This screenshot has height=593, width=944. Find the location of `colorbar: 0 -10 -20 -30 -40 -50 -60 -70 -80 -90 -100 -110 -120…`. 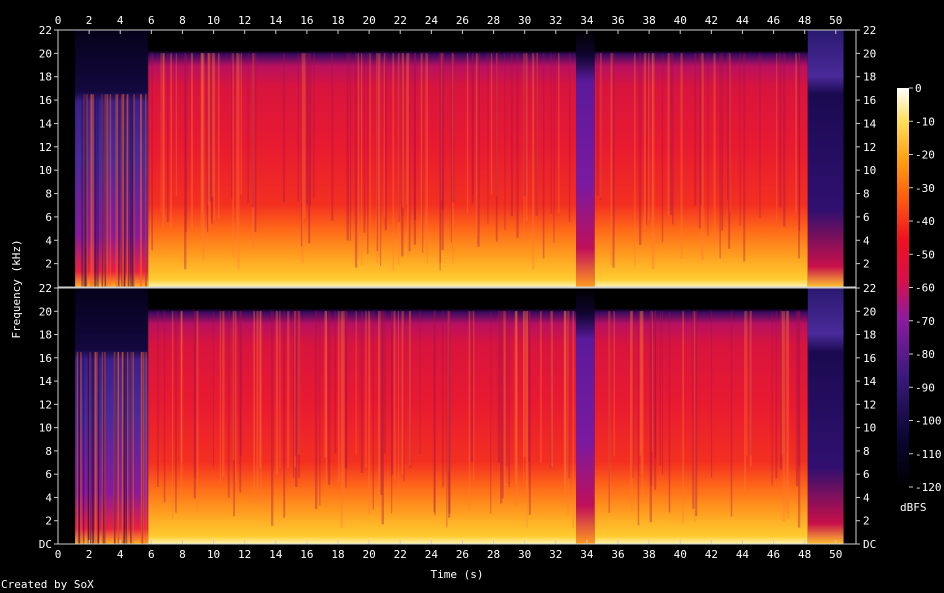

colorbar: 0 -10 -20 -30 -40 -50 -60 -70 -80 -90 -100 -110 -120… is located at coordinates (919, 298).